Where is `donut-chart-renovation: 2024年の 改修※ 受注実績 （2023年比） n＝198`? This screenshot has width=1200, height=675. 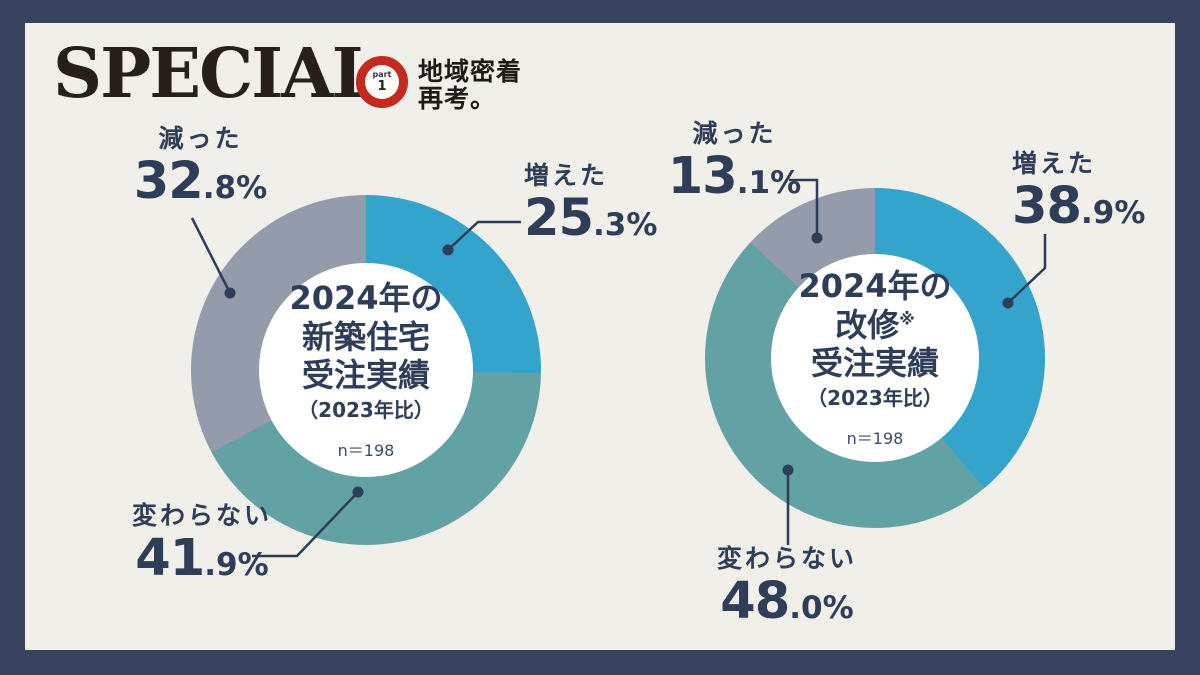
donut-chart-renovation: 2024年の 改修※ 受注実績 （2023年比） n＝198 is located at coordinates (875, 358).